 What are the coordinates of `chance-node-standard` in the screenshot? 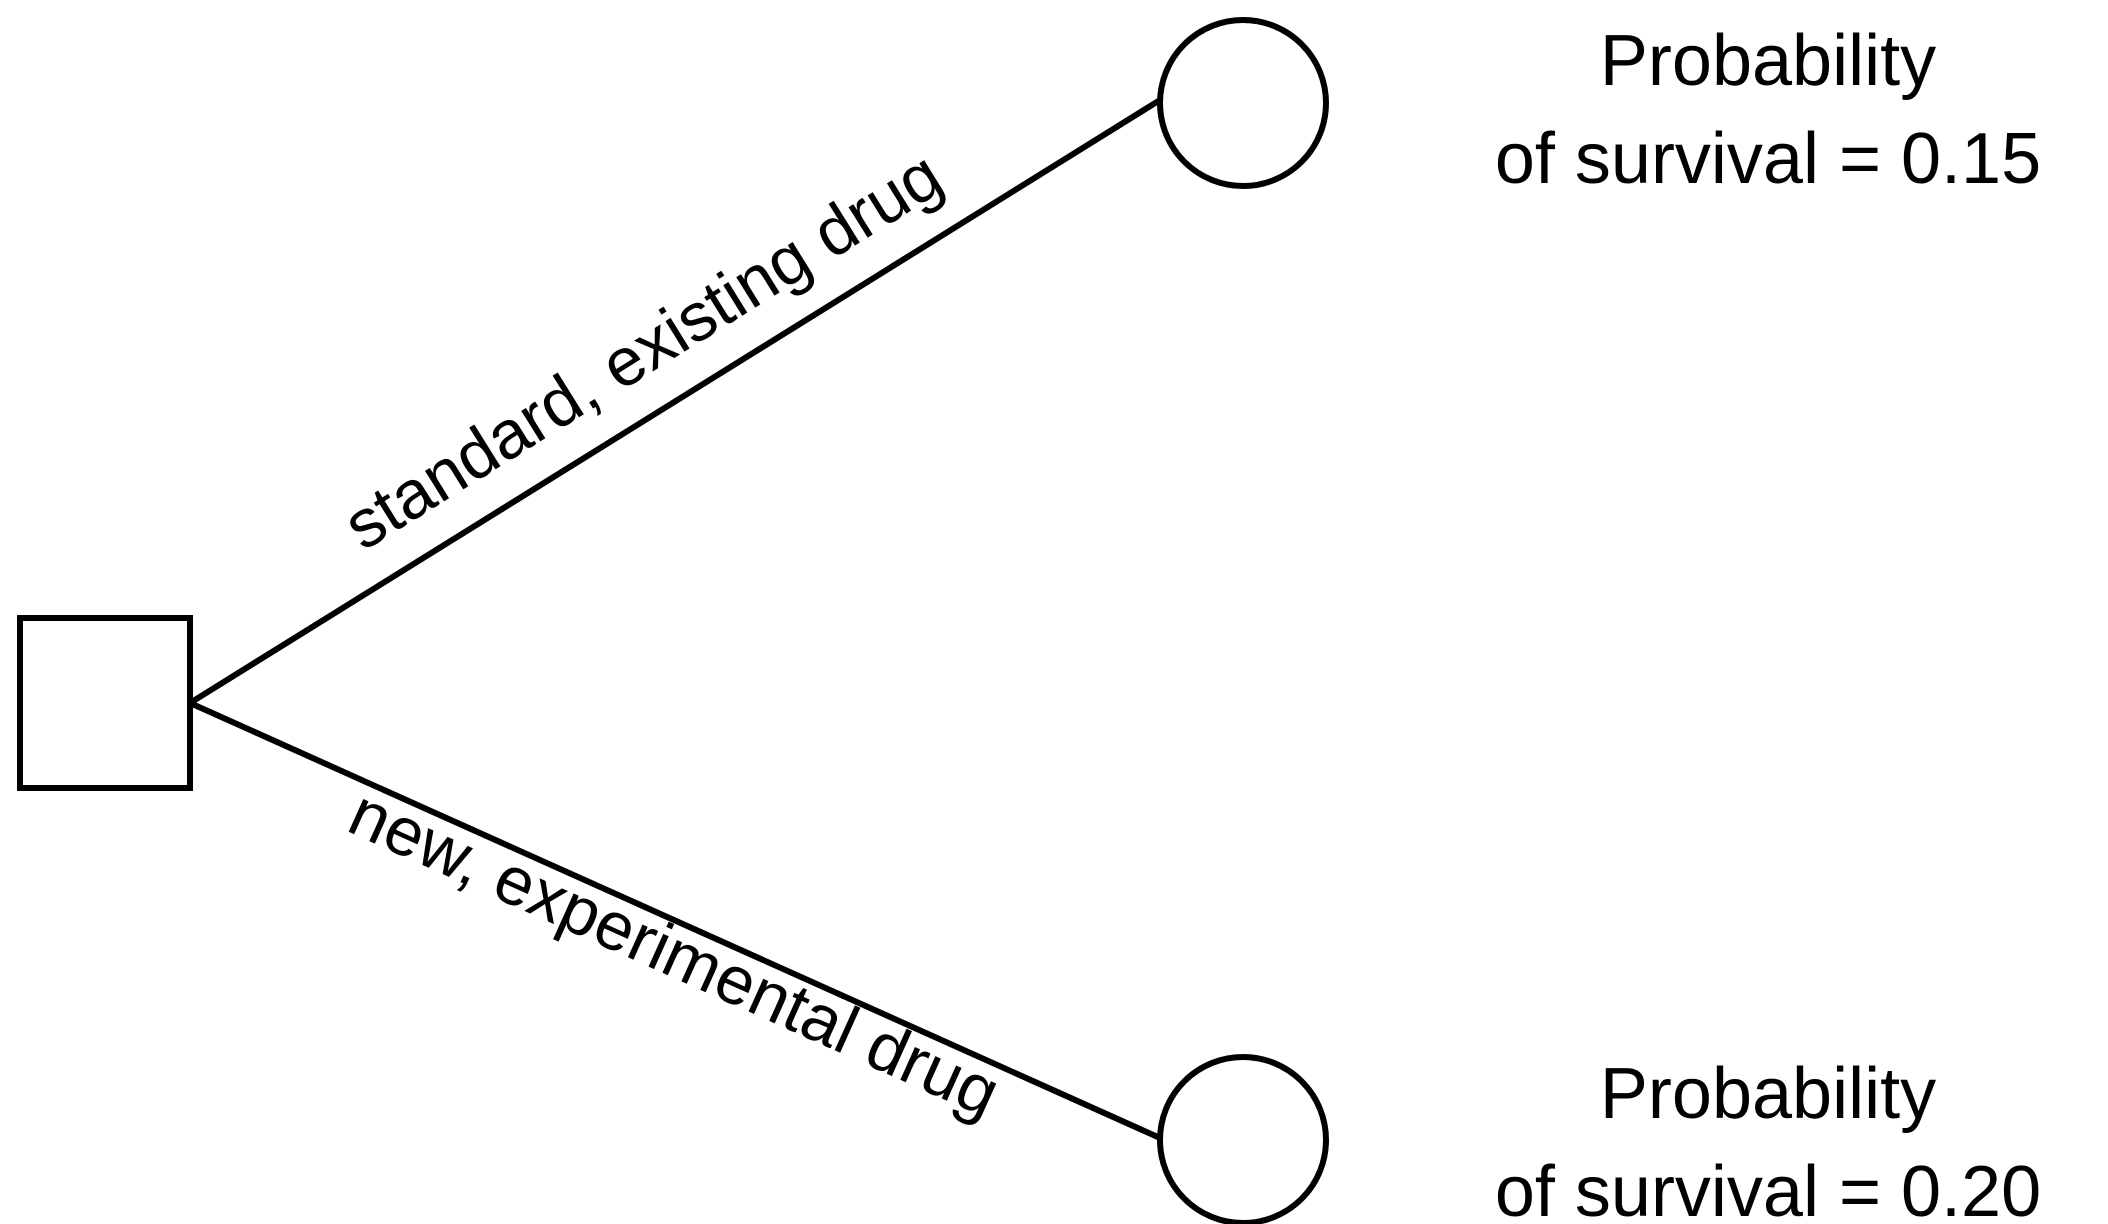 It's located at (1243, 103).